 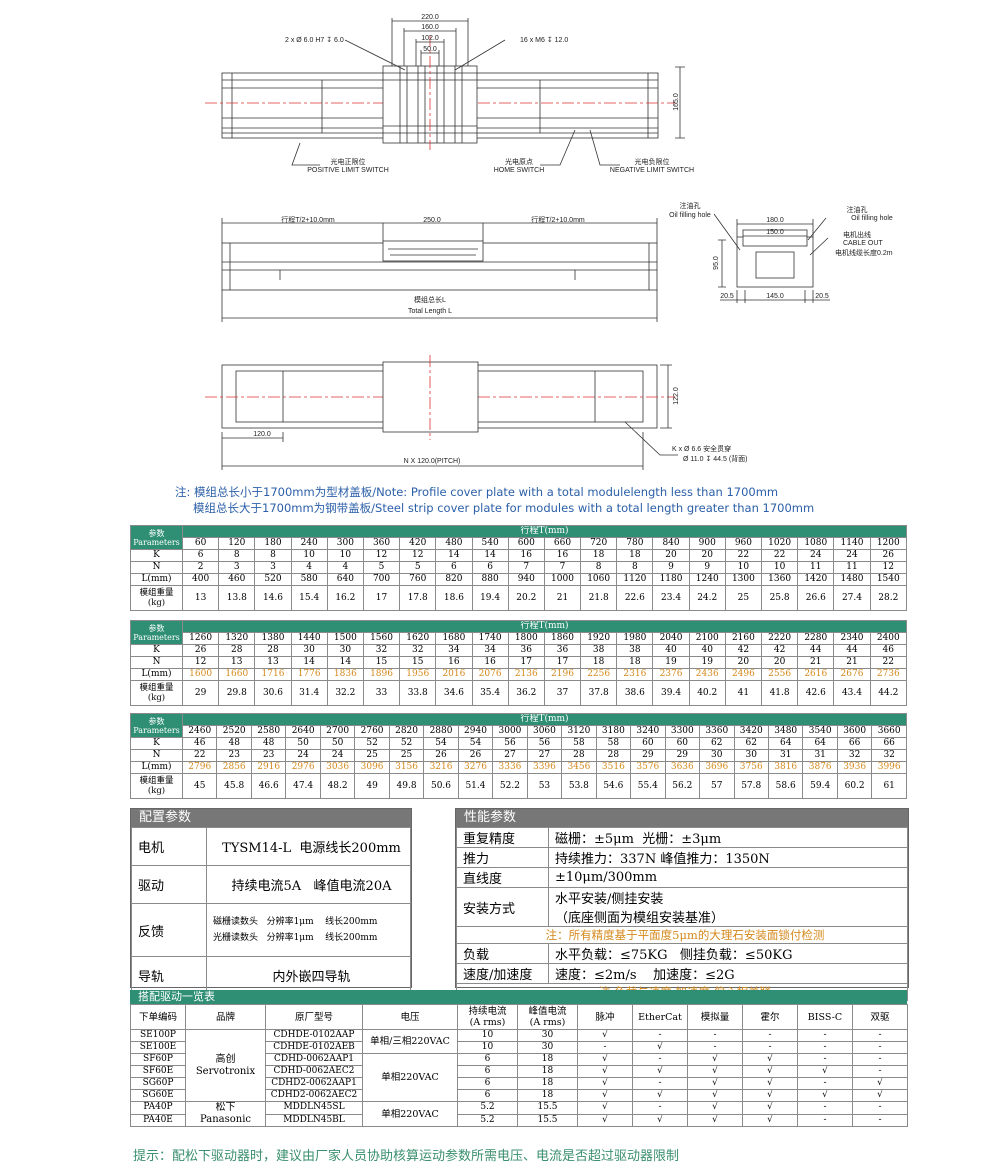 I want to click on label: 180.0, so click(x=775, y=220).